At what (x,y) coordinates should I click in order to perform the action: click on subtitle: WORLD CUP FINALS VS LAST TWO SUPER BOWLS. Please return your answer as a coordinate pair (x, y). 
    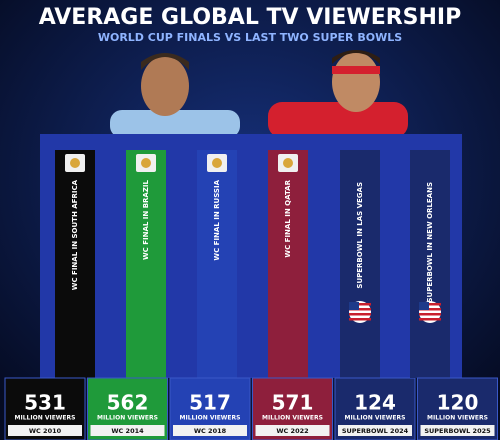
    Looking at the image, I should click on (250, 37).